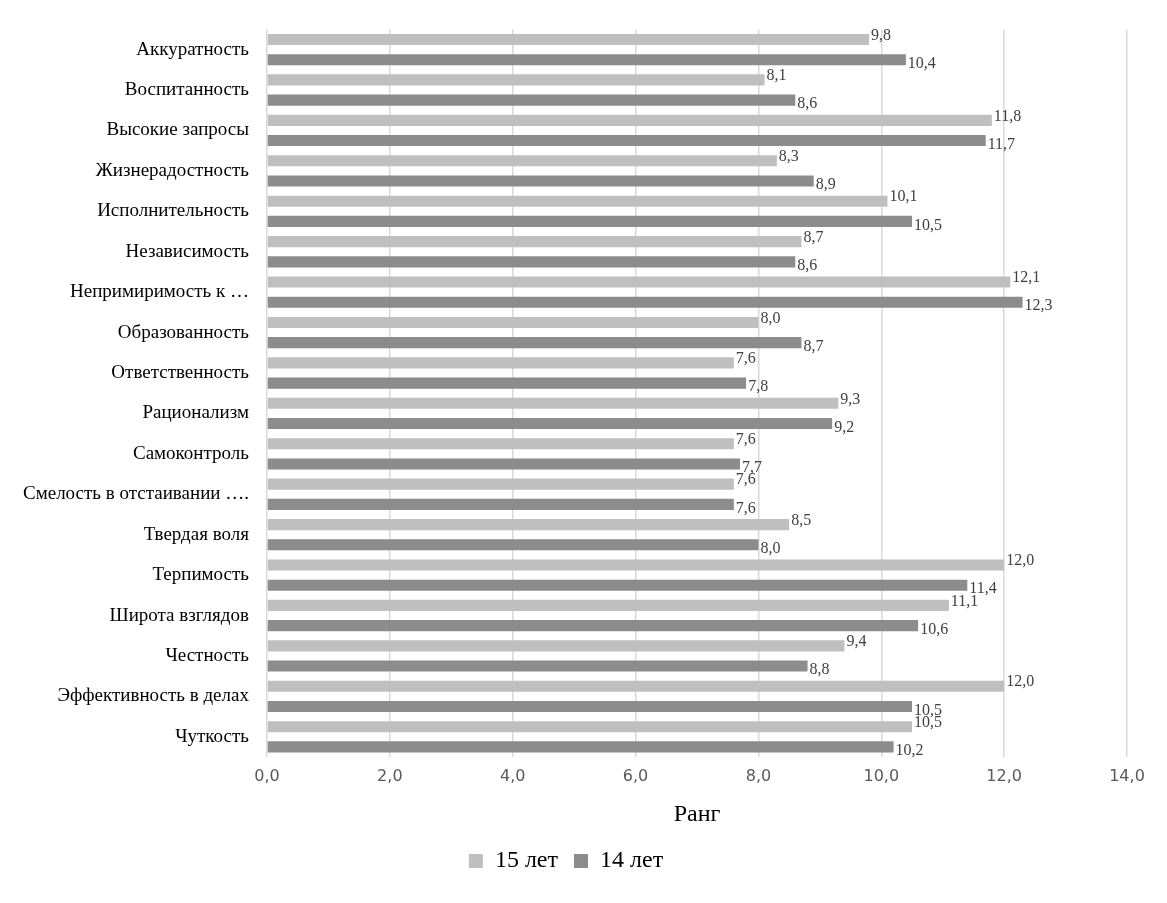 The height and width of the screenshot is (903, 1167). I want to click on x-axis-title: Ранг, so click(697, 812).